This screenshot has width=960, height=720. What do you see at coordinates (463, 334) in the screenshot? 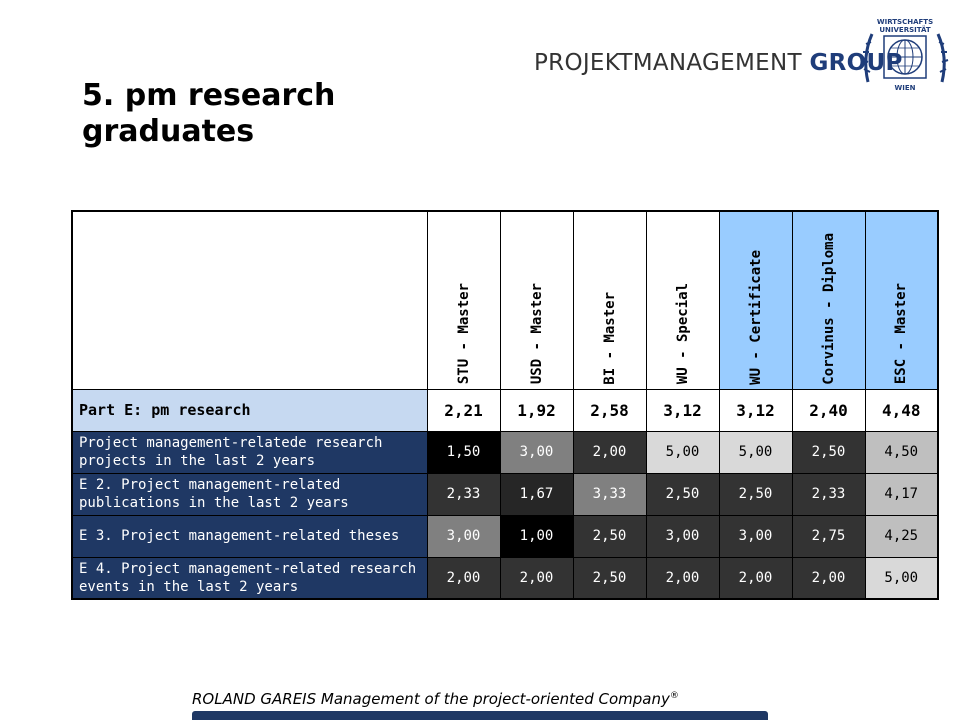
I see `column-header-label: STU - Master` at bounding box center [463, 334].